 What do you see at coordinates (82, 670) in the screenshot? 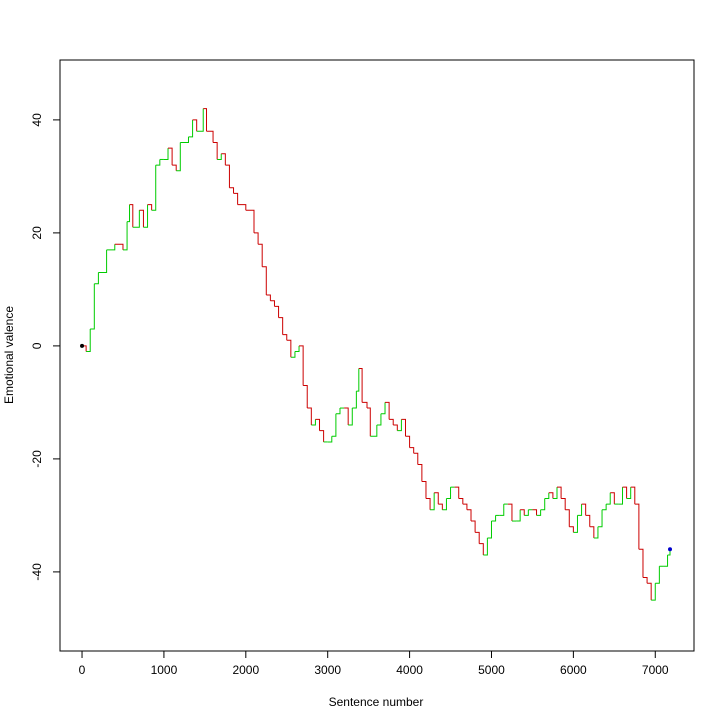
I see `x-tick-label: 0` at bounding box center [82, 670].